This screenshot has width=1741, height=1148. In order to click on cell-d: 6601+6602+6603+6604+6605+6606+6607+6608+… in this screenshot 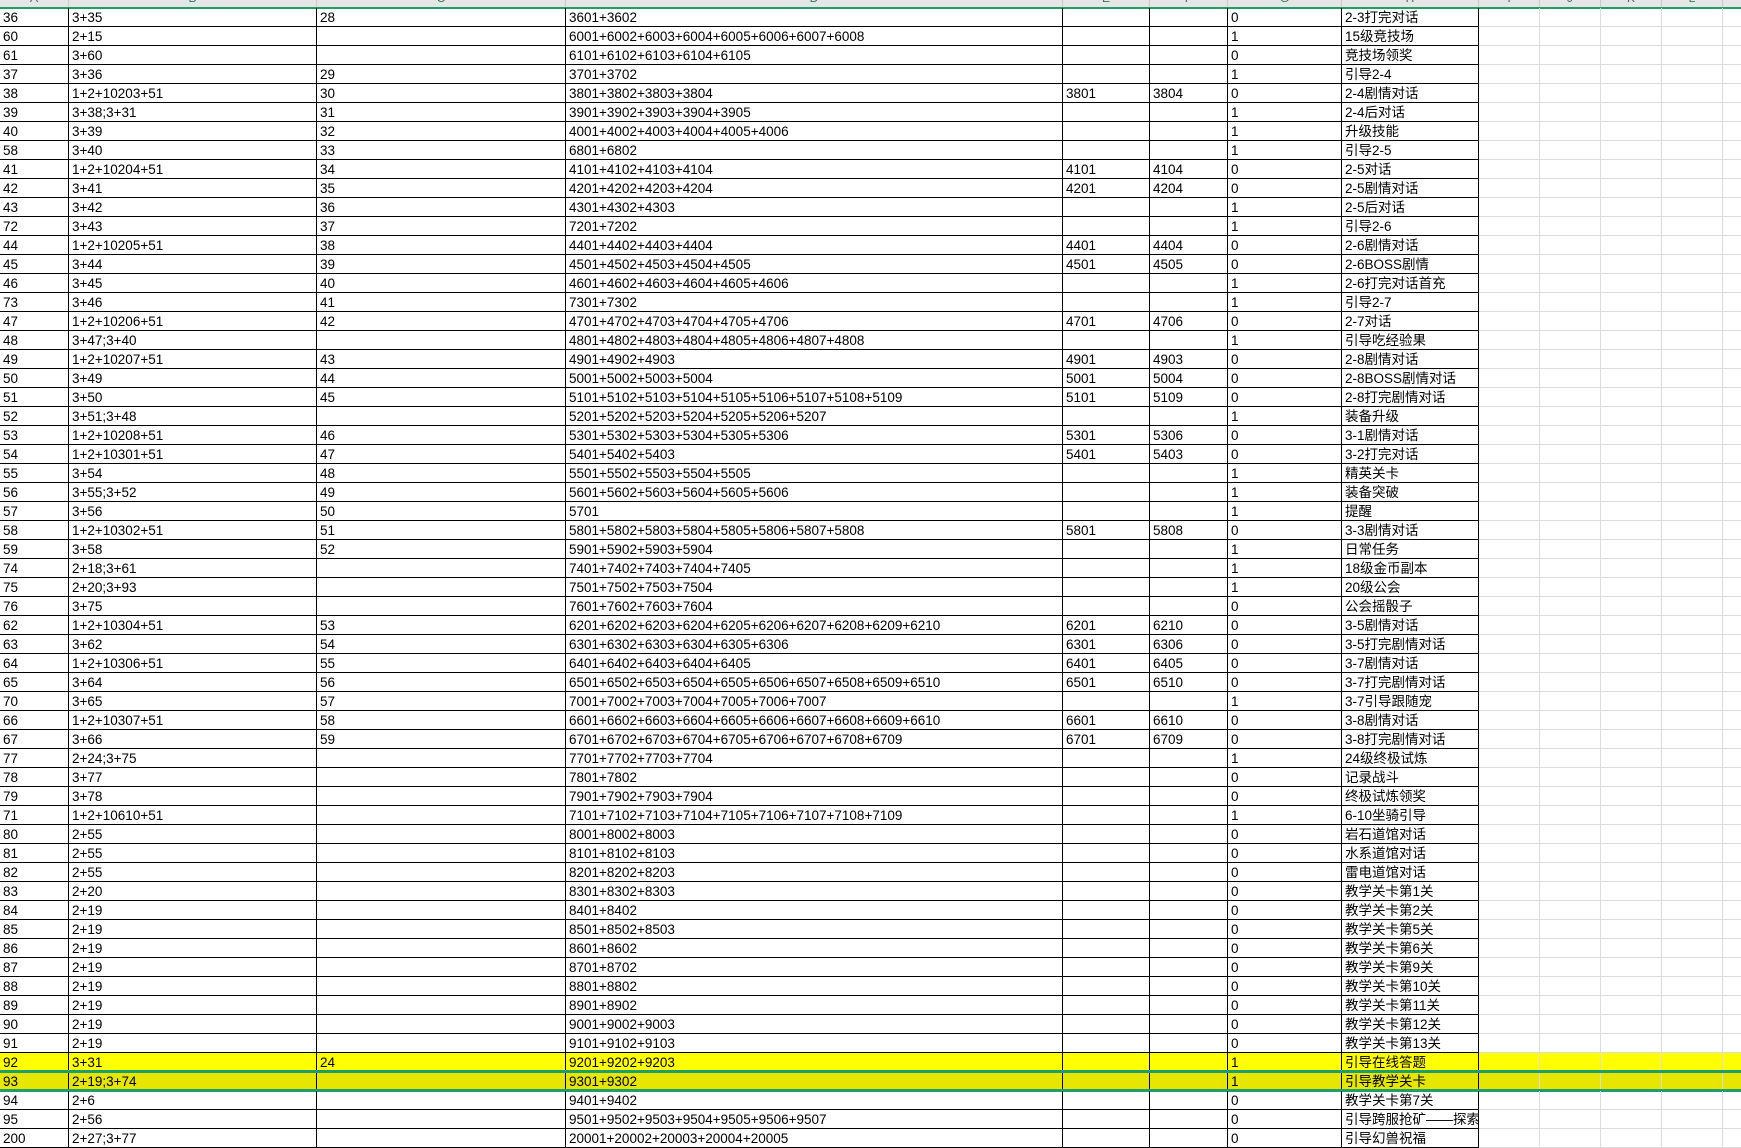, I will do `click(814, 720)`.